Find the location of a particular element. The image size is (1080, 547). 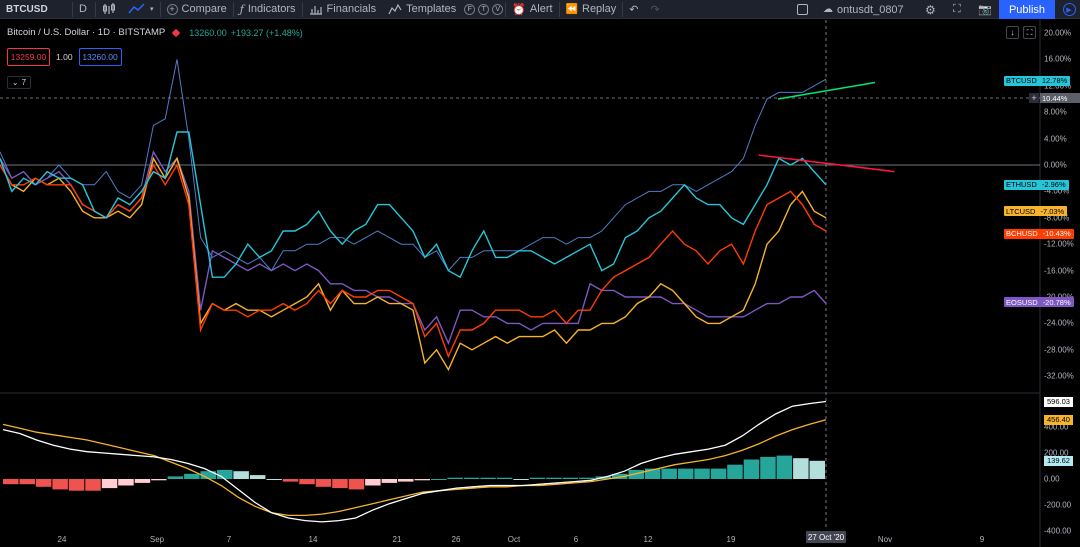

time-axis-label: 19 is located at coordinates (731, 539).